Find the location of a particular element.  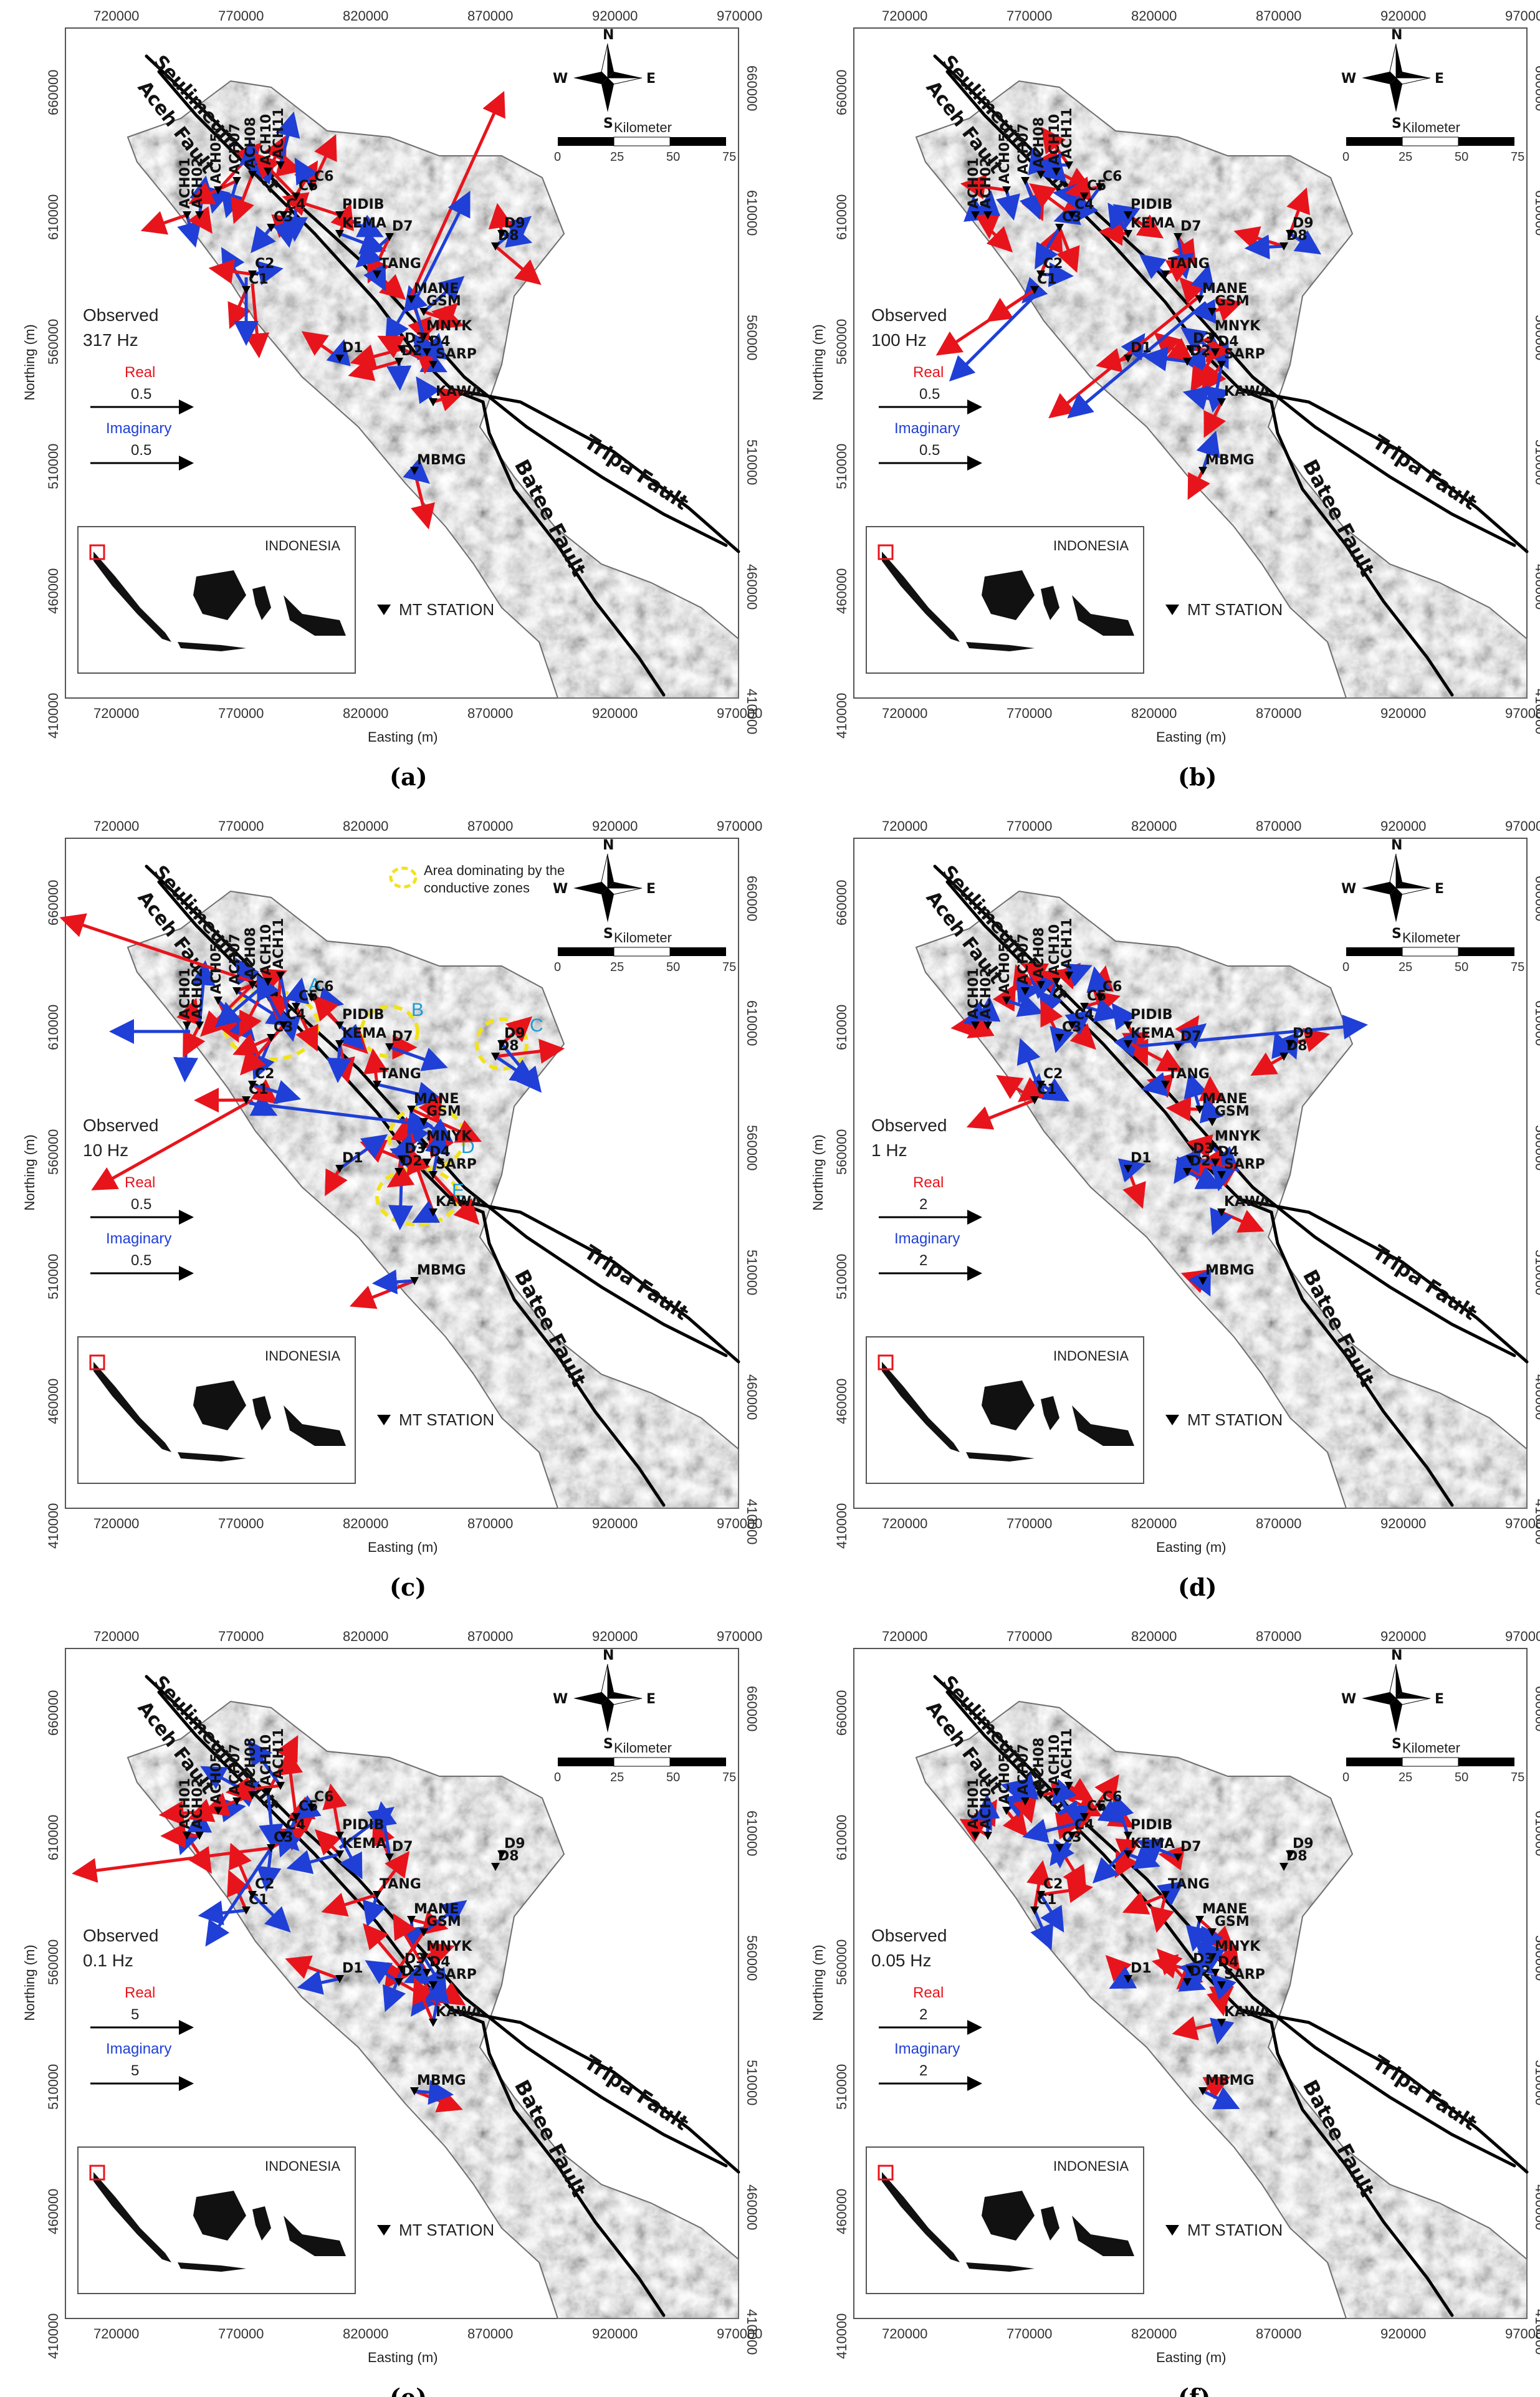

frequency-label: 317 Hz is located at coordinates (110, 340).